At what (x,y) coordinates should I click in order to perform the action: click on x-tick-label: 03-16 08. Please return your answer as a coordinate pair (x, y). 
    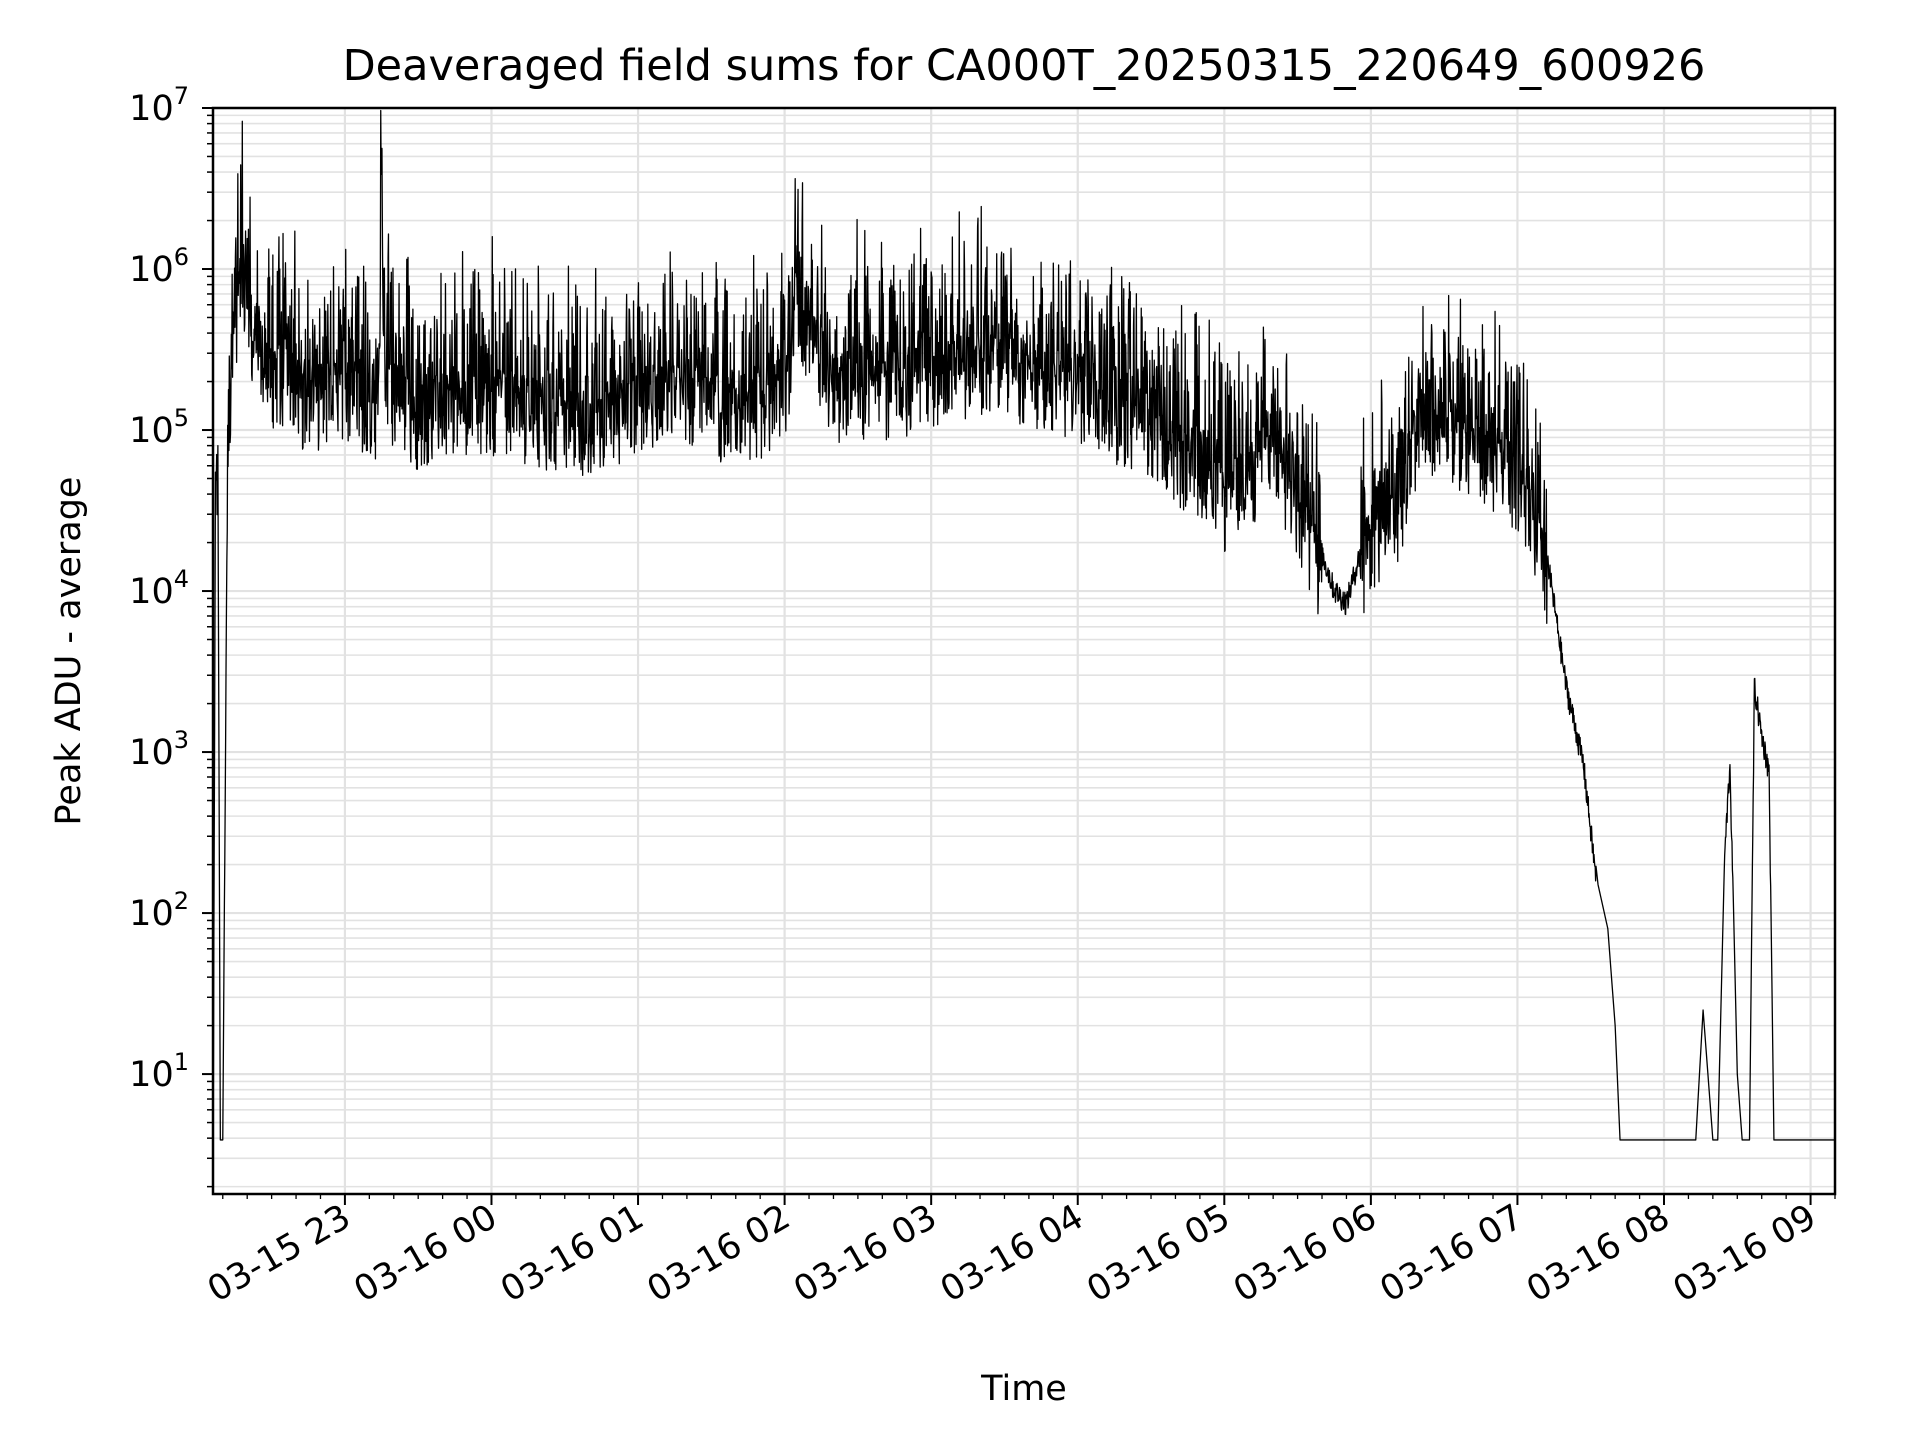
    Looking at the image, I should click on (1598, 1253).